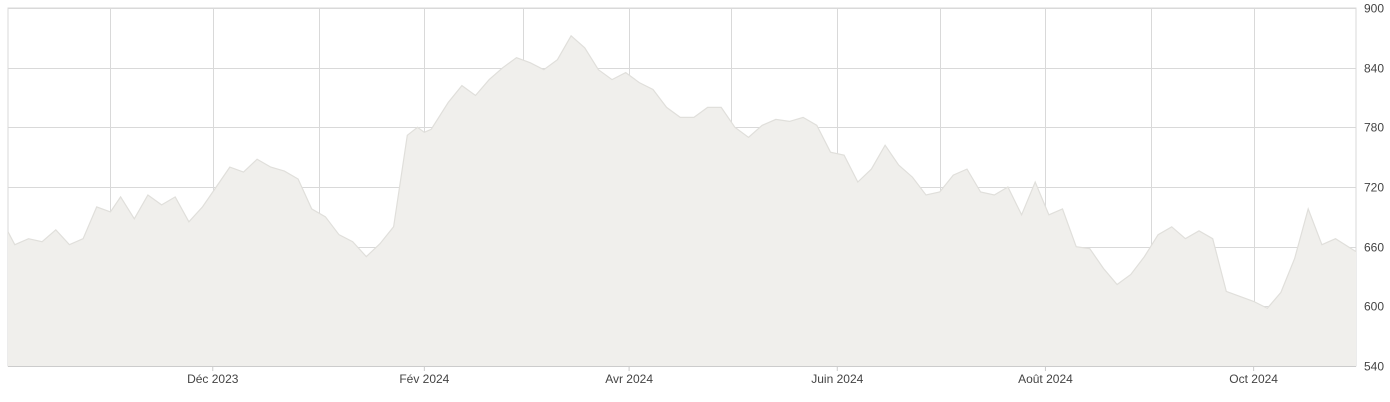  I want to click on y-tick-label: 840, so click(1374, 69).